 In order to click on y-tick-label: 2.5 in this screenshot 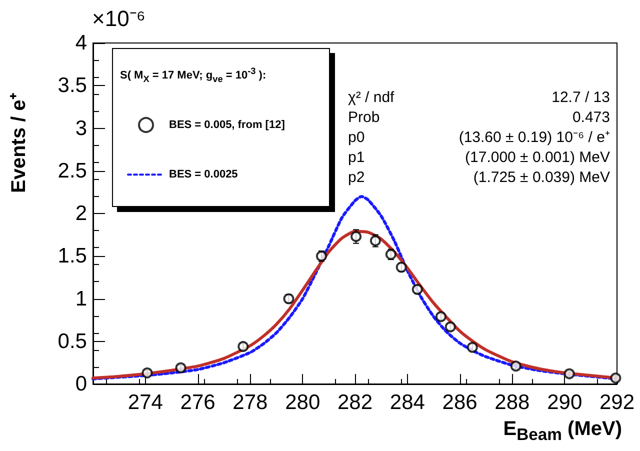, I will do `click(72, 170)`.